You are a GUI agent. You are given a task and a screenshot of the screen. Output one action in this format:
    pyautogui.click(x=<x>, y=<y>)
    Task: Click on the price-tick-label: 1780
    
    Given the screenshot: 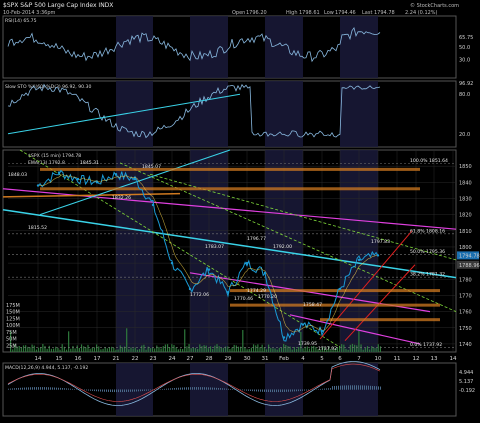 What is the action you would take?
    pyautogui.click(x=465, y=280)
    